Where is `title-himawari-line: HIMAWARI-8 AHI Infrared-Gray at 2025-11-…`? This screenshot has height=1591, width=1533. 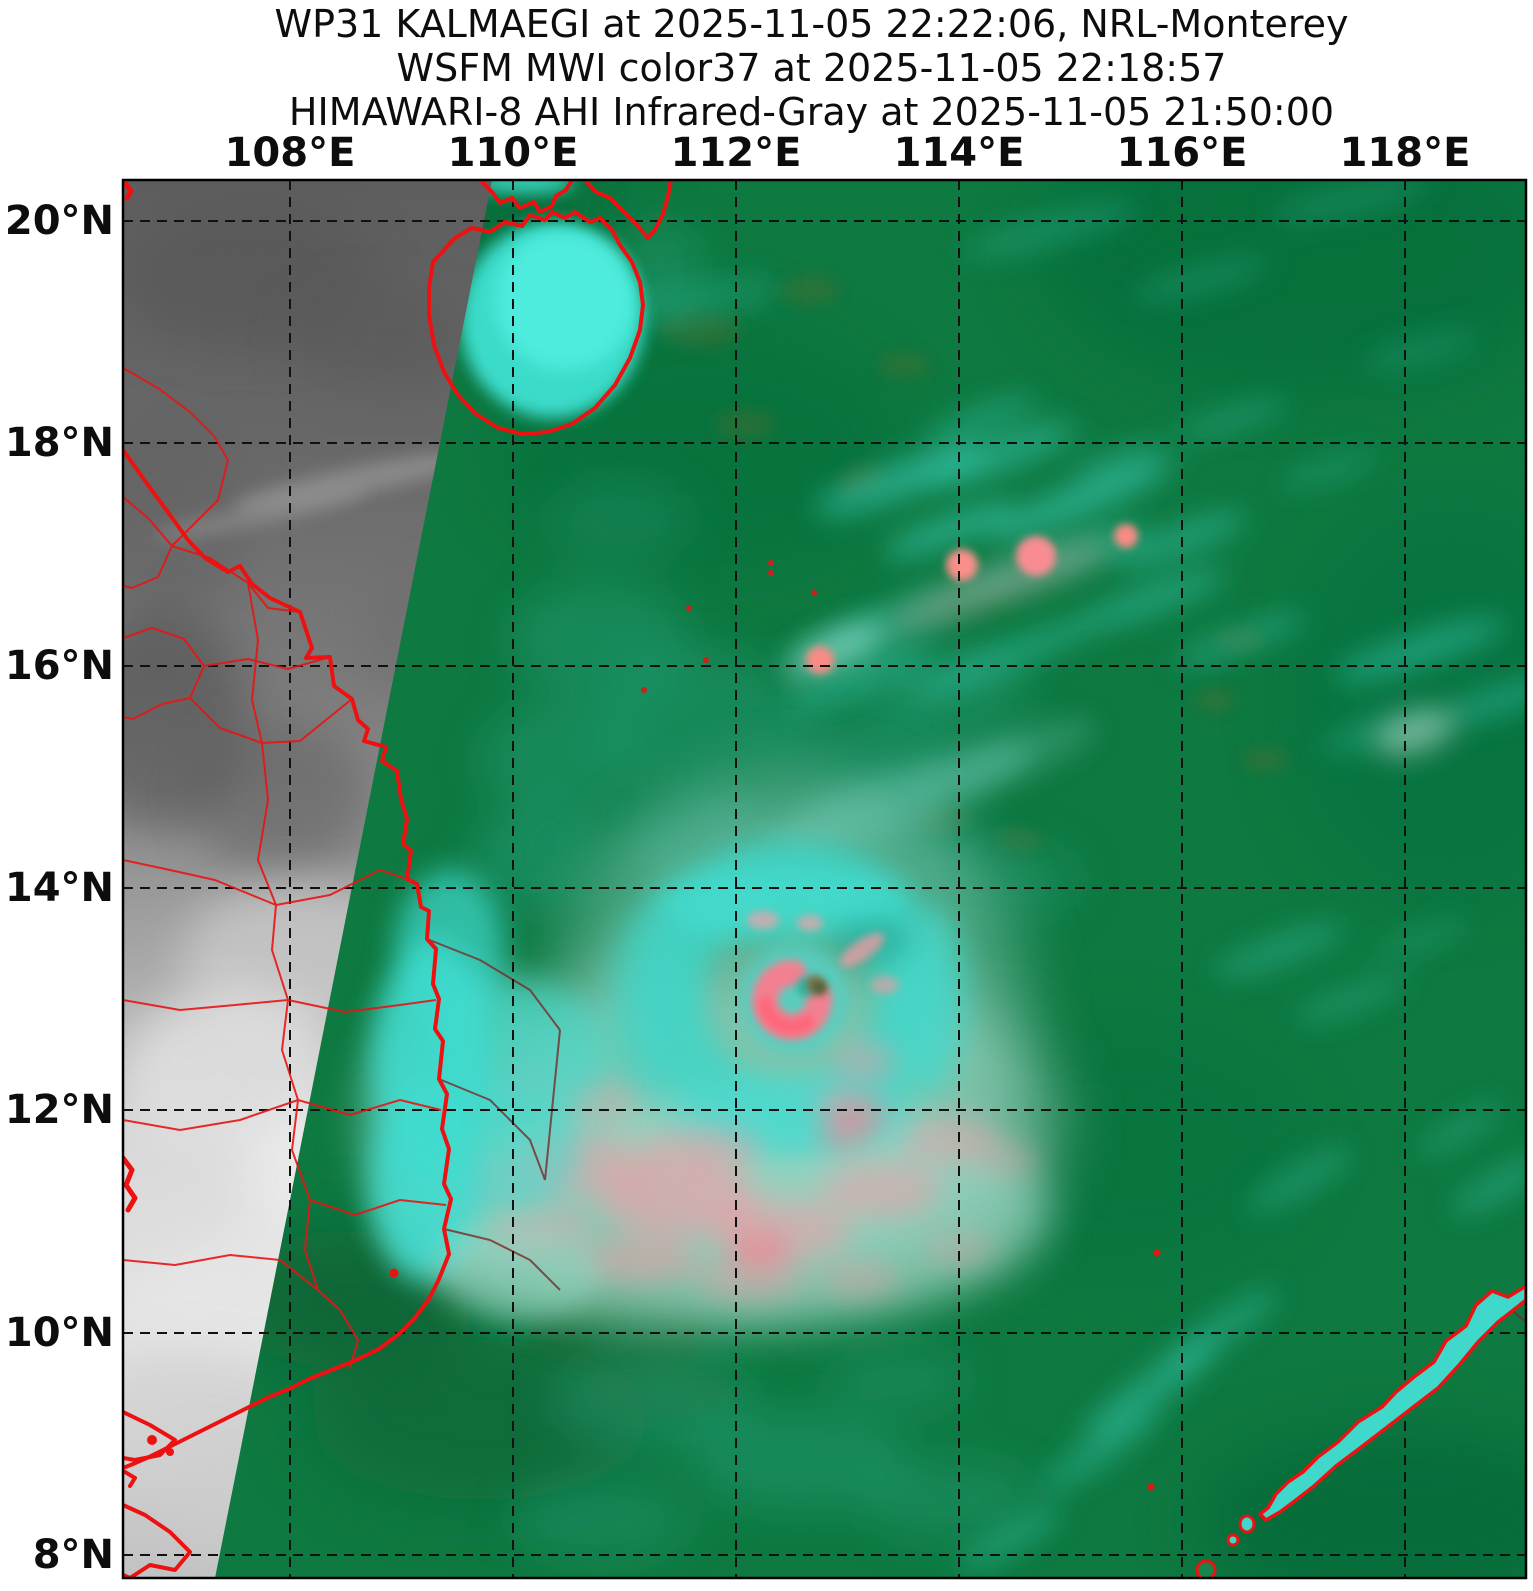 title-himawari-line: HIMAWARI-8 AHI Infrared-Gray at 2025-11-… is located at coordinates (811, 112).